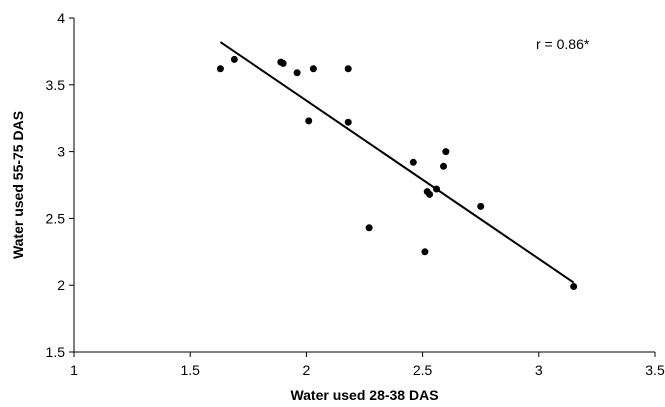 This screenshot has width=665, height=407. What do you see at coordinates (61, 18) in the screenshot?
I see `y-tick-label: 4` at bounding box center [61, 18].